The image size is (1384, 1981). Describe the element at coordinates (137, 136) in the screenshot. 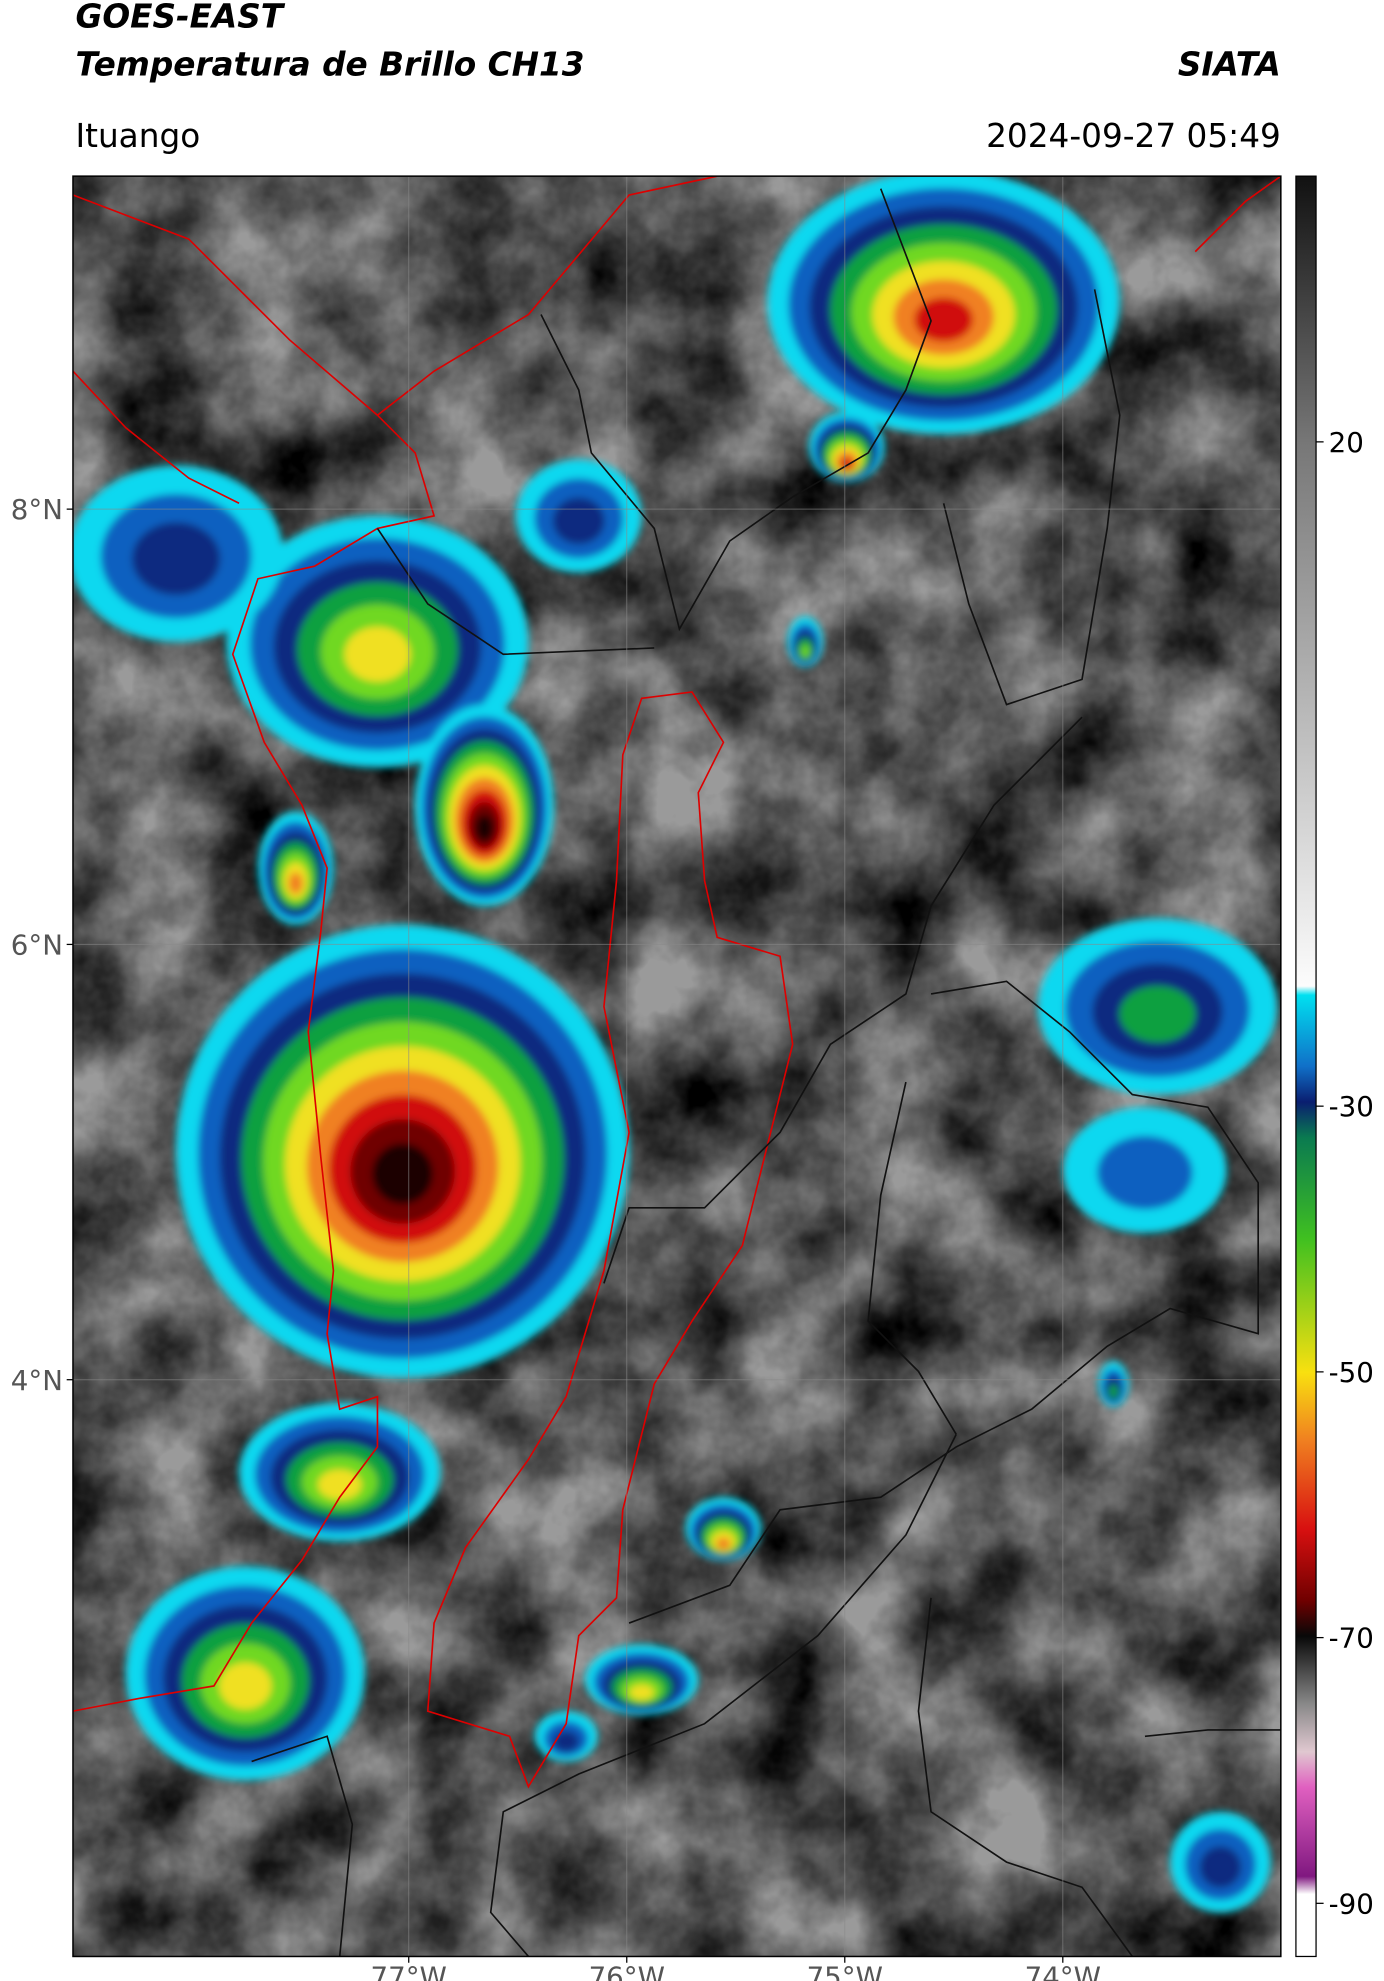

I see `location: Ituango` at that location.